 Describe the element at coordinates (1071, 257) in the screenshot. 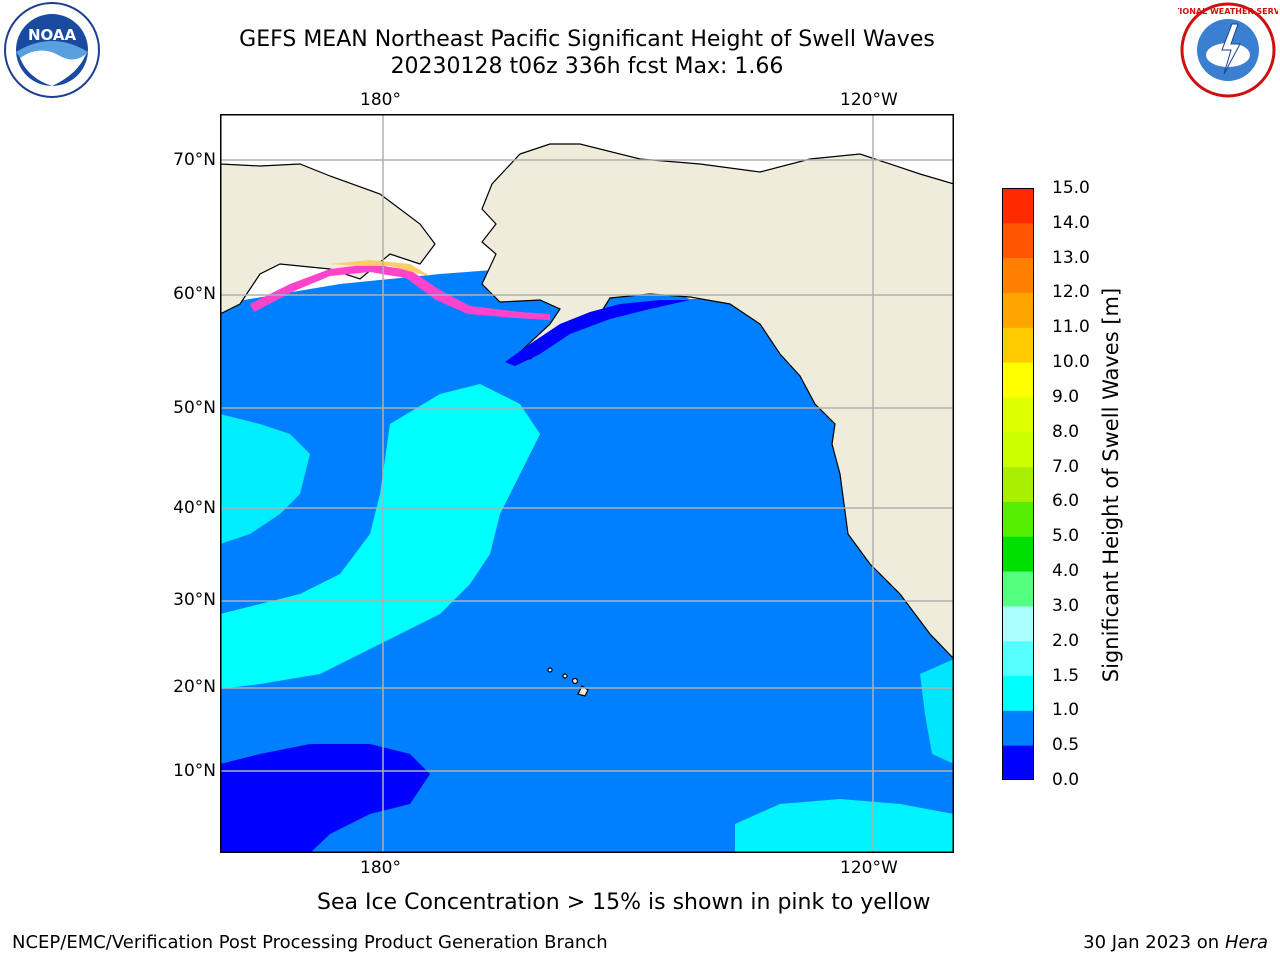

I see `colorbar-tick-label: 13.0` at that location.